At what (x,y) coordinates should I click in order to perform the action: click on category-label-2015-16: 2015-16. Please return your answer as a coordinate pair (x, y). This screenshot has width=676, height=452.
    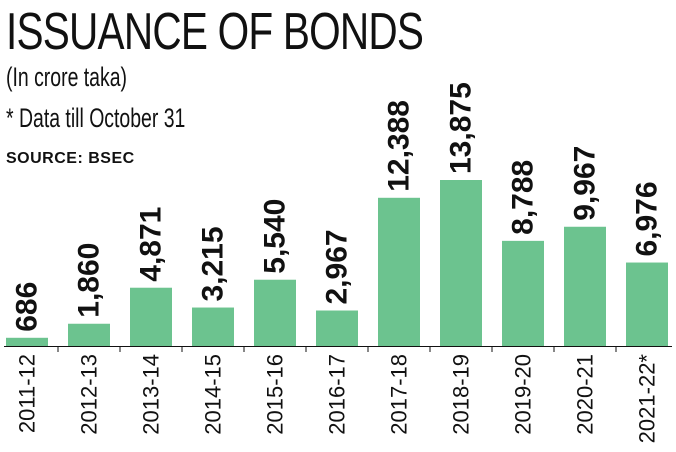
    Looking at the image, I should click on (275, 394).